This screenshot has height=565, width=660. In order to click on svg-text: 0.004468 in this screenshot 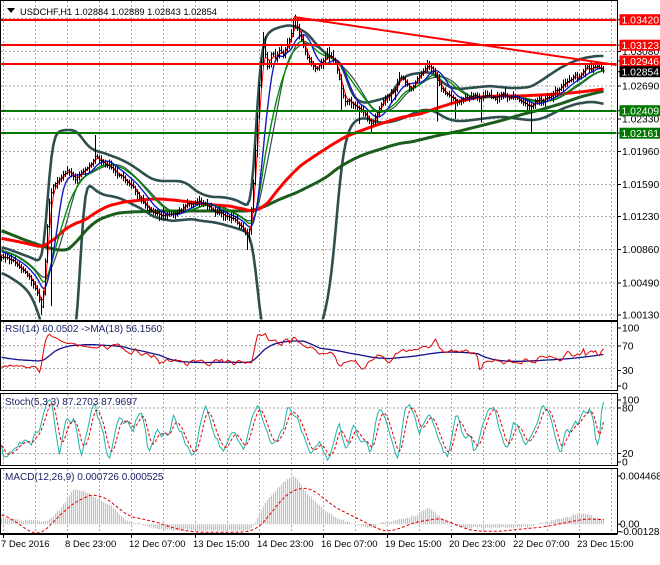, I will do `click(640, 477)`.